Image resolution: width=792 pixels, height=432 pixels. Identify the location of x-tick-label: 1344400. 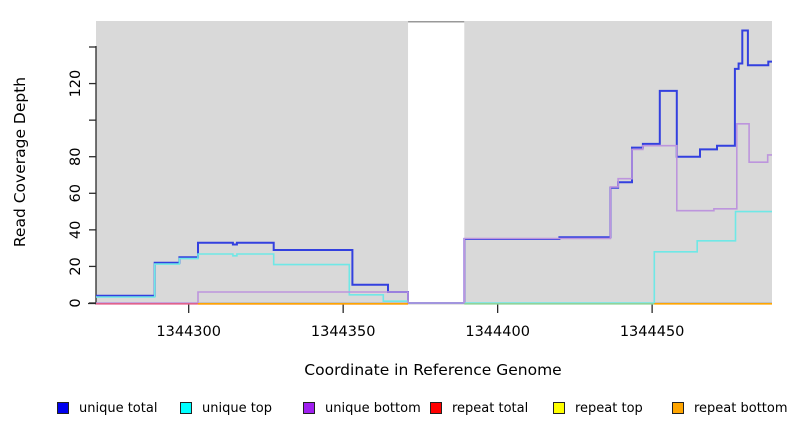
(497, 332).